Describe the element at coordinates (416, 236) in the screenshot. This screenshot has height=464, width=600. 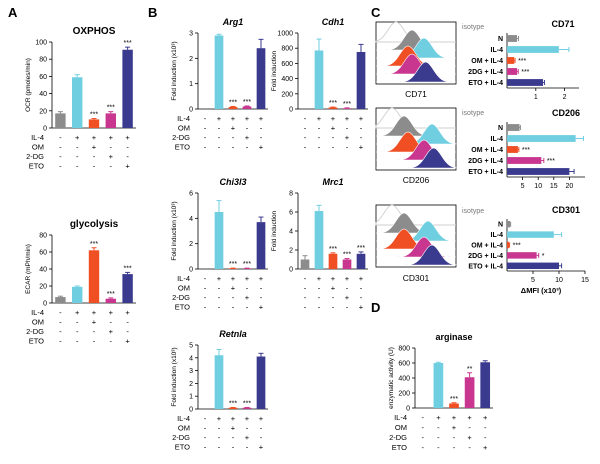
I see `histogram-frame` at that location.